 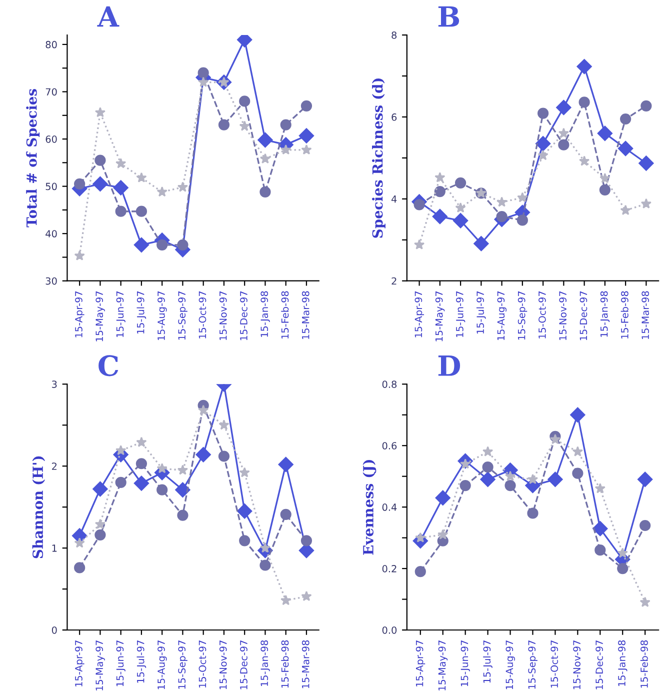 What do you see at coordinates (389, 384) in the screenshot?
I see `y-tick-label: 0.8` at bounding box center [389, 384].